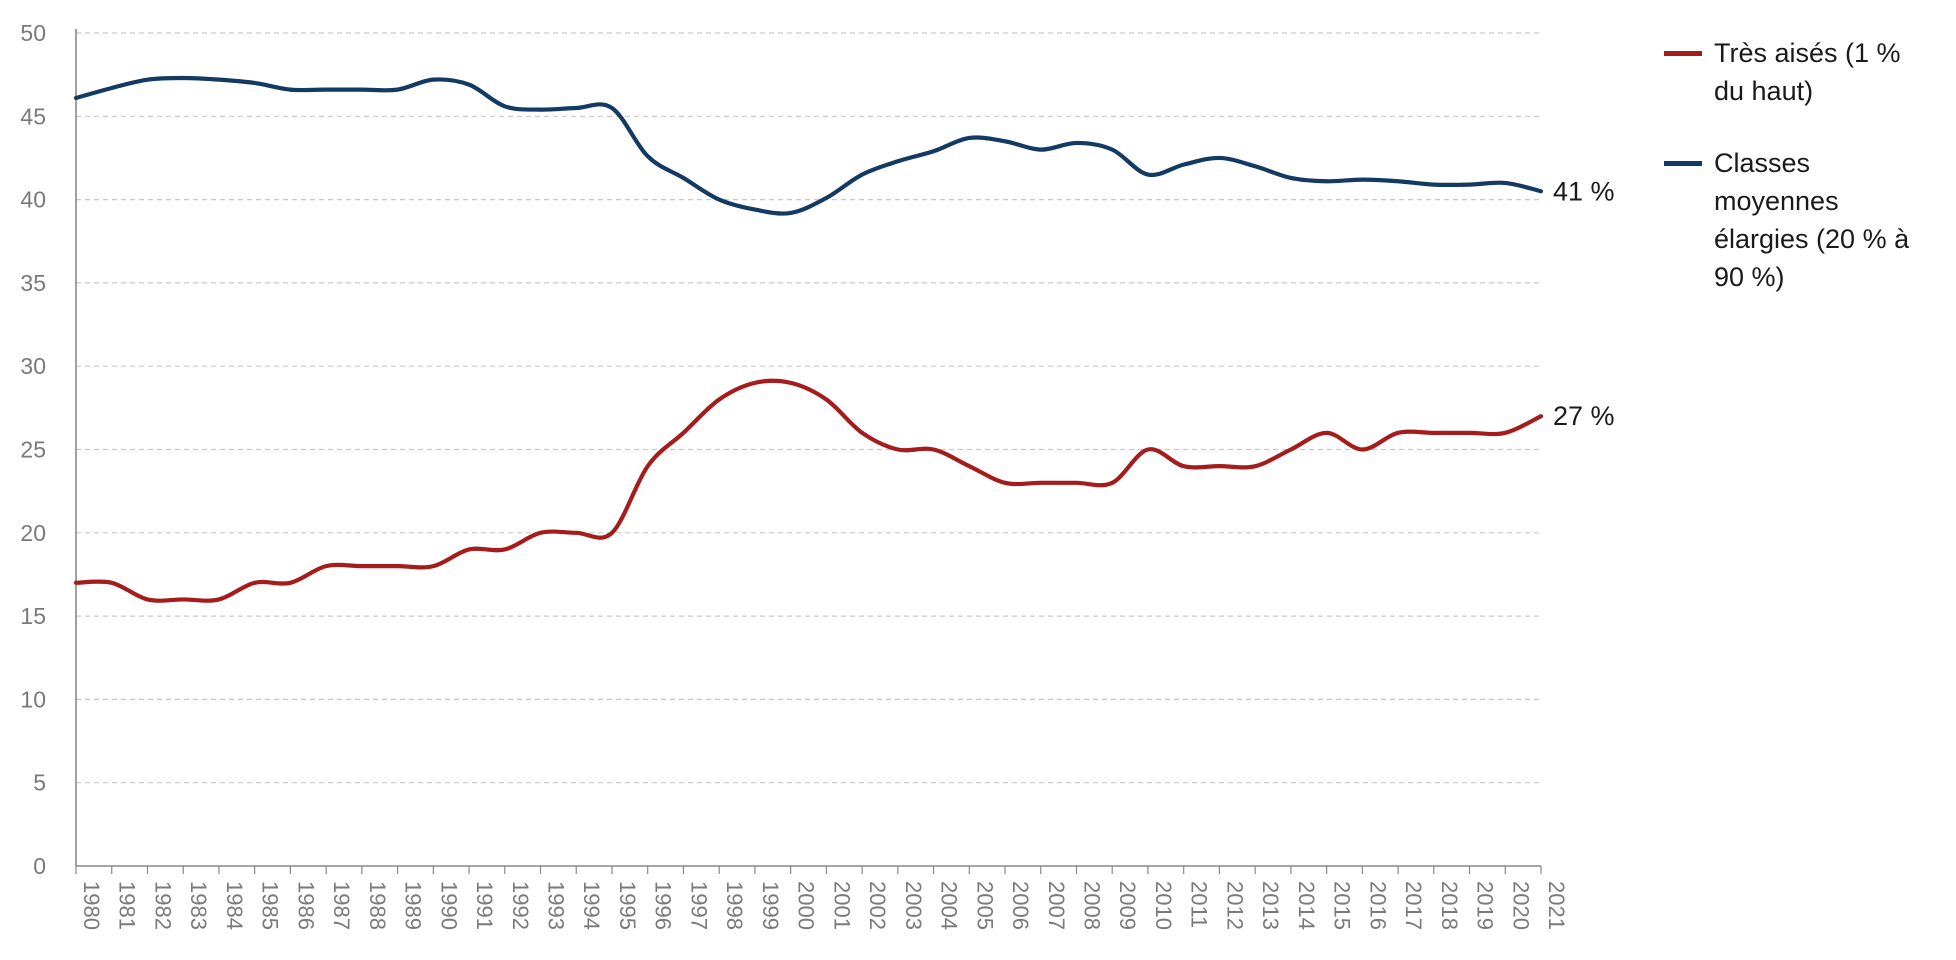 The image size is (1956, 960). What do you see at coordinates (1776, 201) in the screenshot?
I see `legend-label-classes-moyennes-line-2: moyennes` at bounding box center [1776, 201].